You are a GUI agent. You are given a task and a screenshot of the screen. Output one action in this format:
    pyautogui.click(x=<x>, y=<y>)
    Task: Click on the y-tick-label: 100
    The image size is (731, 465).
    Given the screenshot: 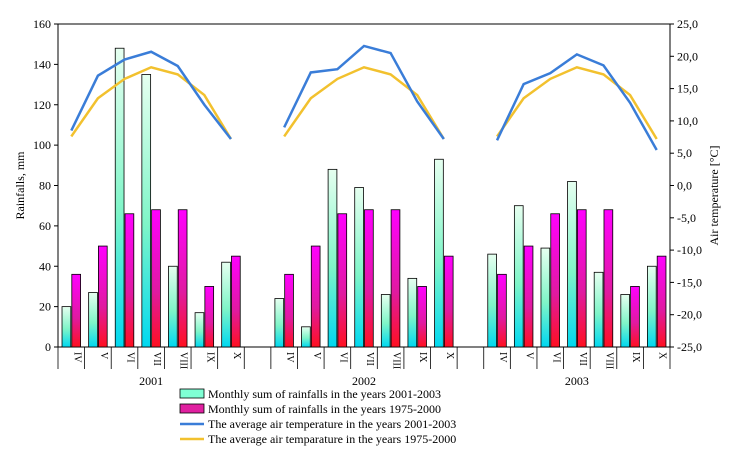 What is the action you would take?
    pyautogui.click(x=42, y=145)
    